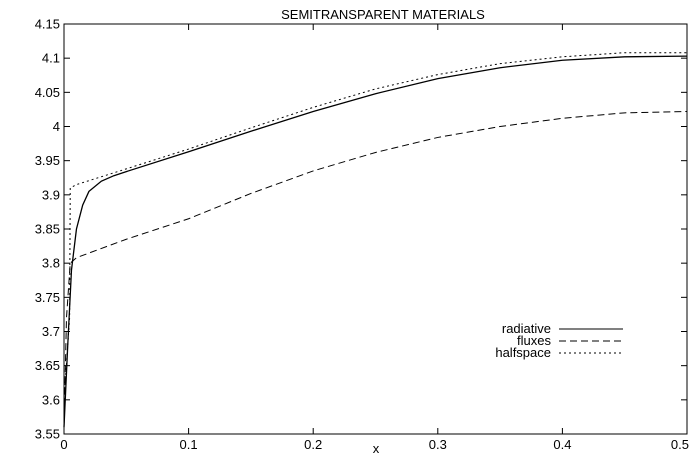 The image size is (700, 457). I want to click on y-tick-label: 3.55, so click(47, 434).